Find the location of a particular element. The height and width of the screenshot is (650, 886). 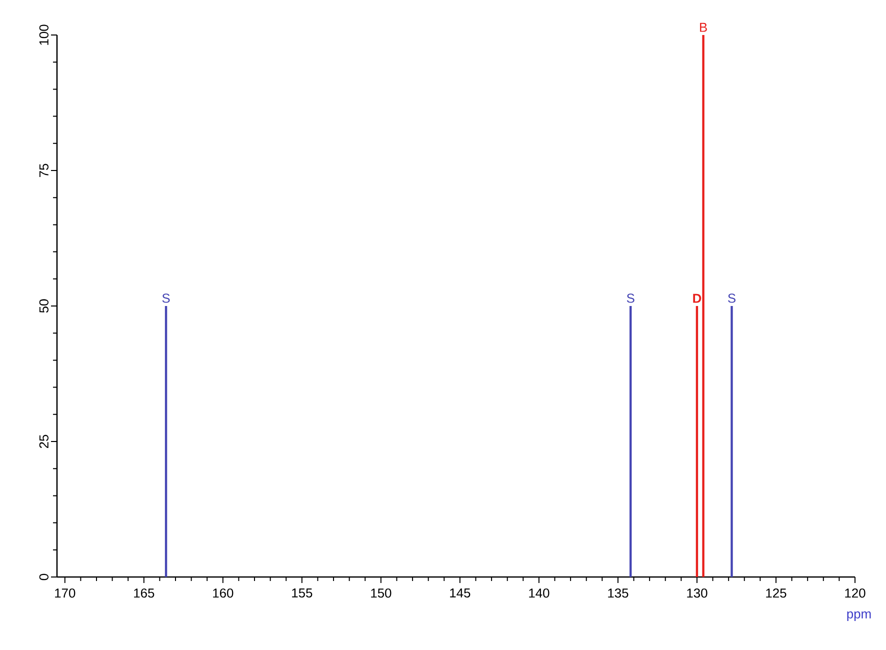

y-tick-label: 75 is located at coordinates (43, 171).